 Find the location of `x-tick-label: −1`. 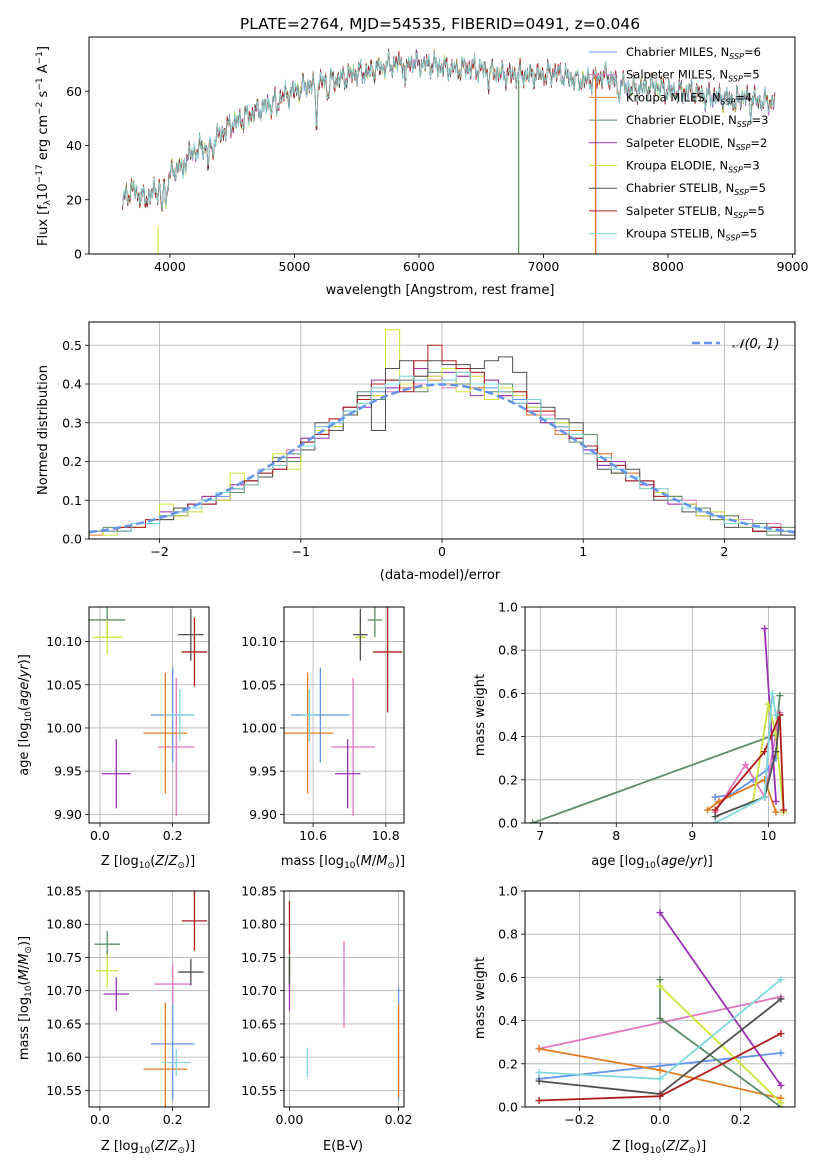

x-tick-label: −1 is located at coordinates (301, 551).